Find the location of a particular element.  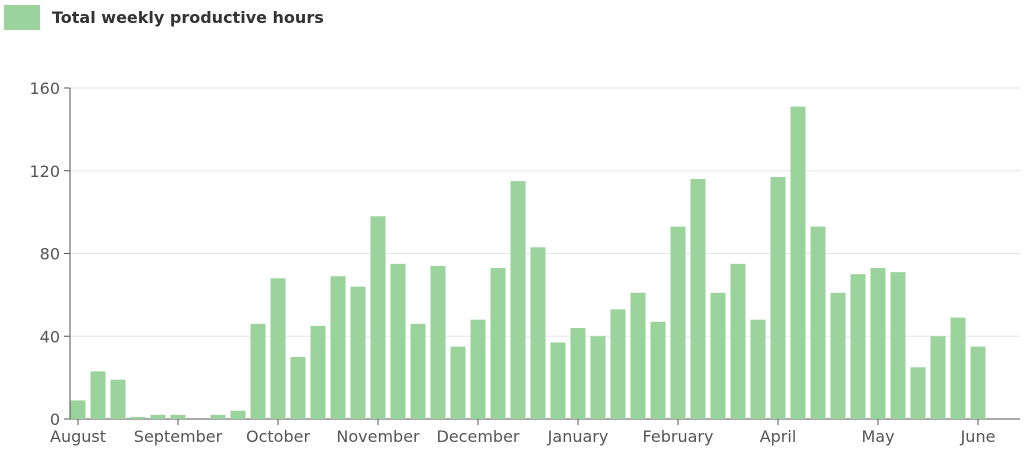

x-tick-label: October is located at coordinates (278, 436).